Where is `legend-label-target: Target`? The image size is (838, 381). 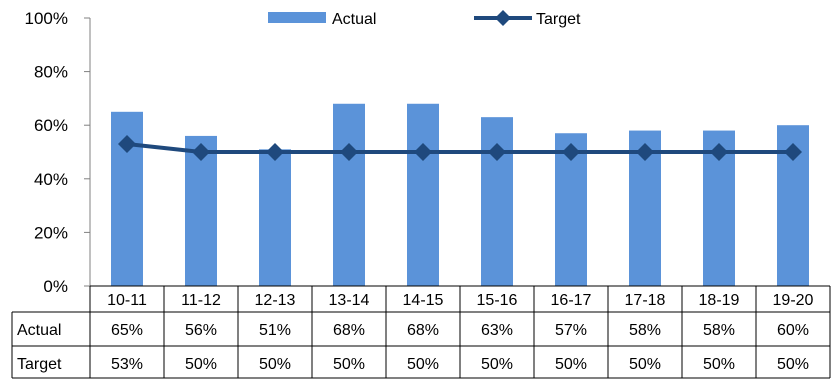 legend-label-target: Target is located at coordinates (558, 19).